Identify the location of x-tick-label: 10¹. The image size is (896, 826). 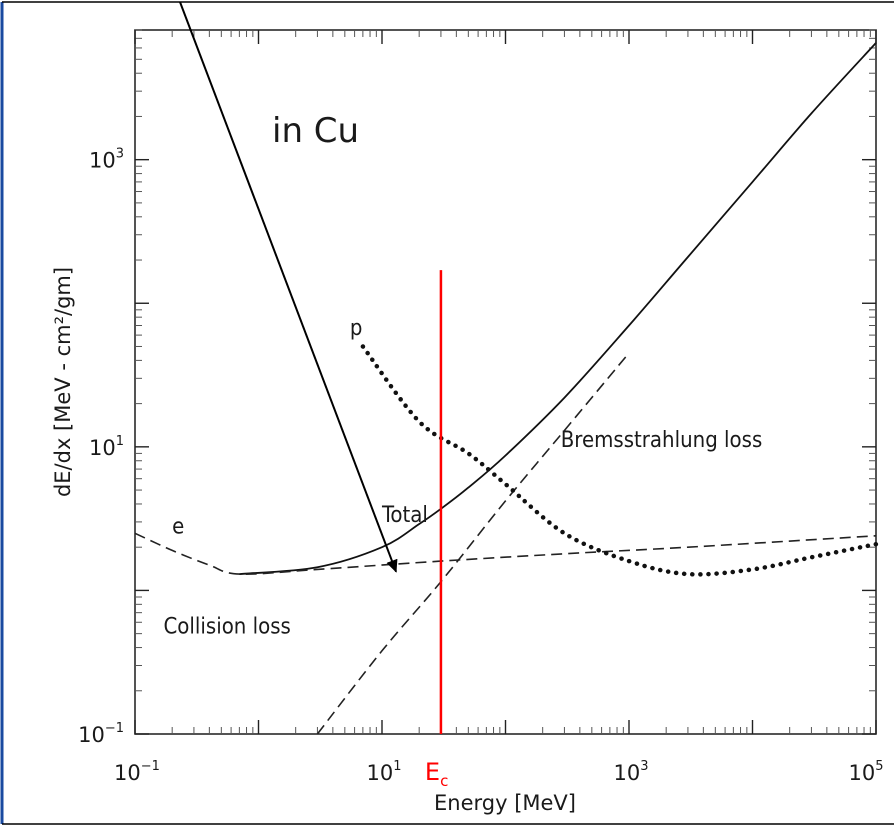
(383, 772).